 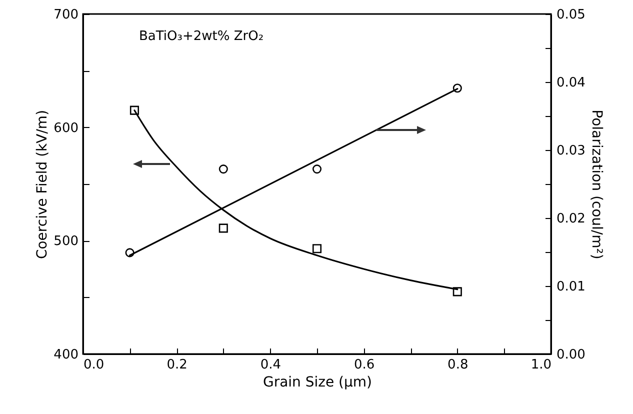 I want to click on y2-tick-label: 0.04, so click(x=571, y=83).